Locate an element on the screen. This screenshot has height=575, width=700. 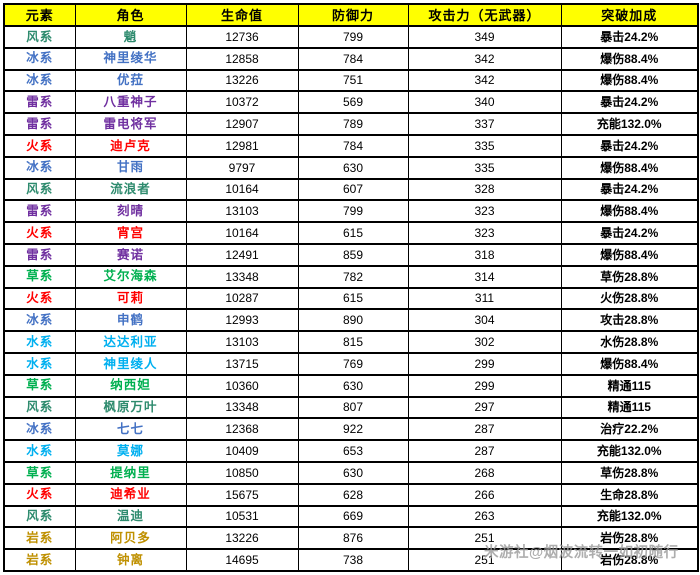
atk-cell: 251 is located at coordinates (484, 560).